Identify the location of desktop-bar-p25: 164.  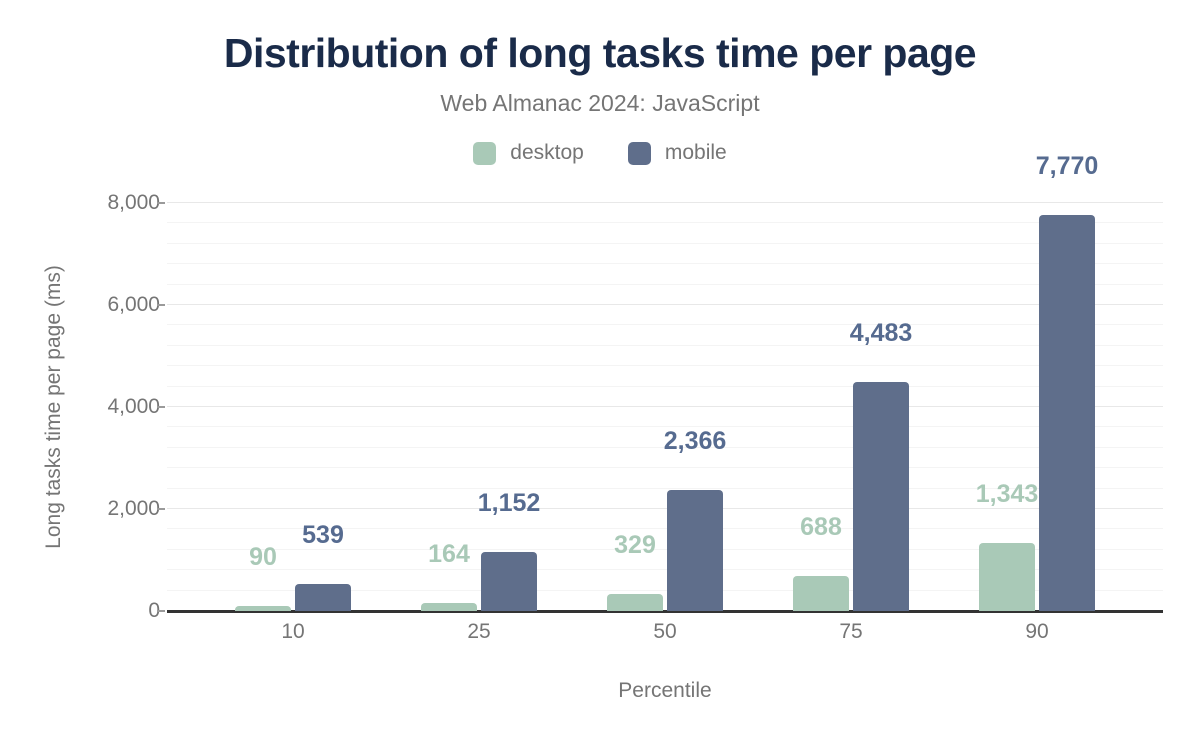
(449, 576).